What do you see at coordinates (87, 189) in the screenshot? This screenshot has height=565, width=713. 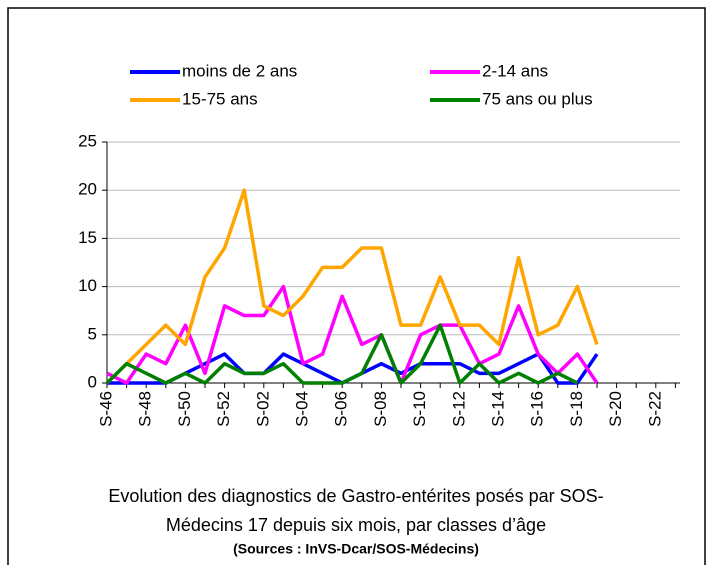 I see `y-tick-label: 20` at bounding box center [87, 189].